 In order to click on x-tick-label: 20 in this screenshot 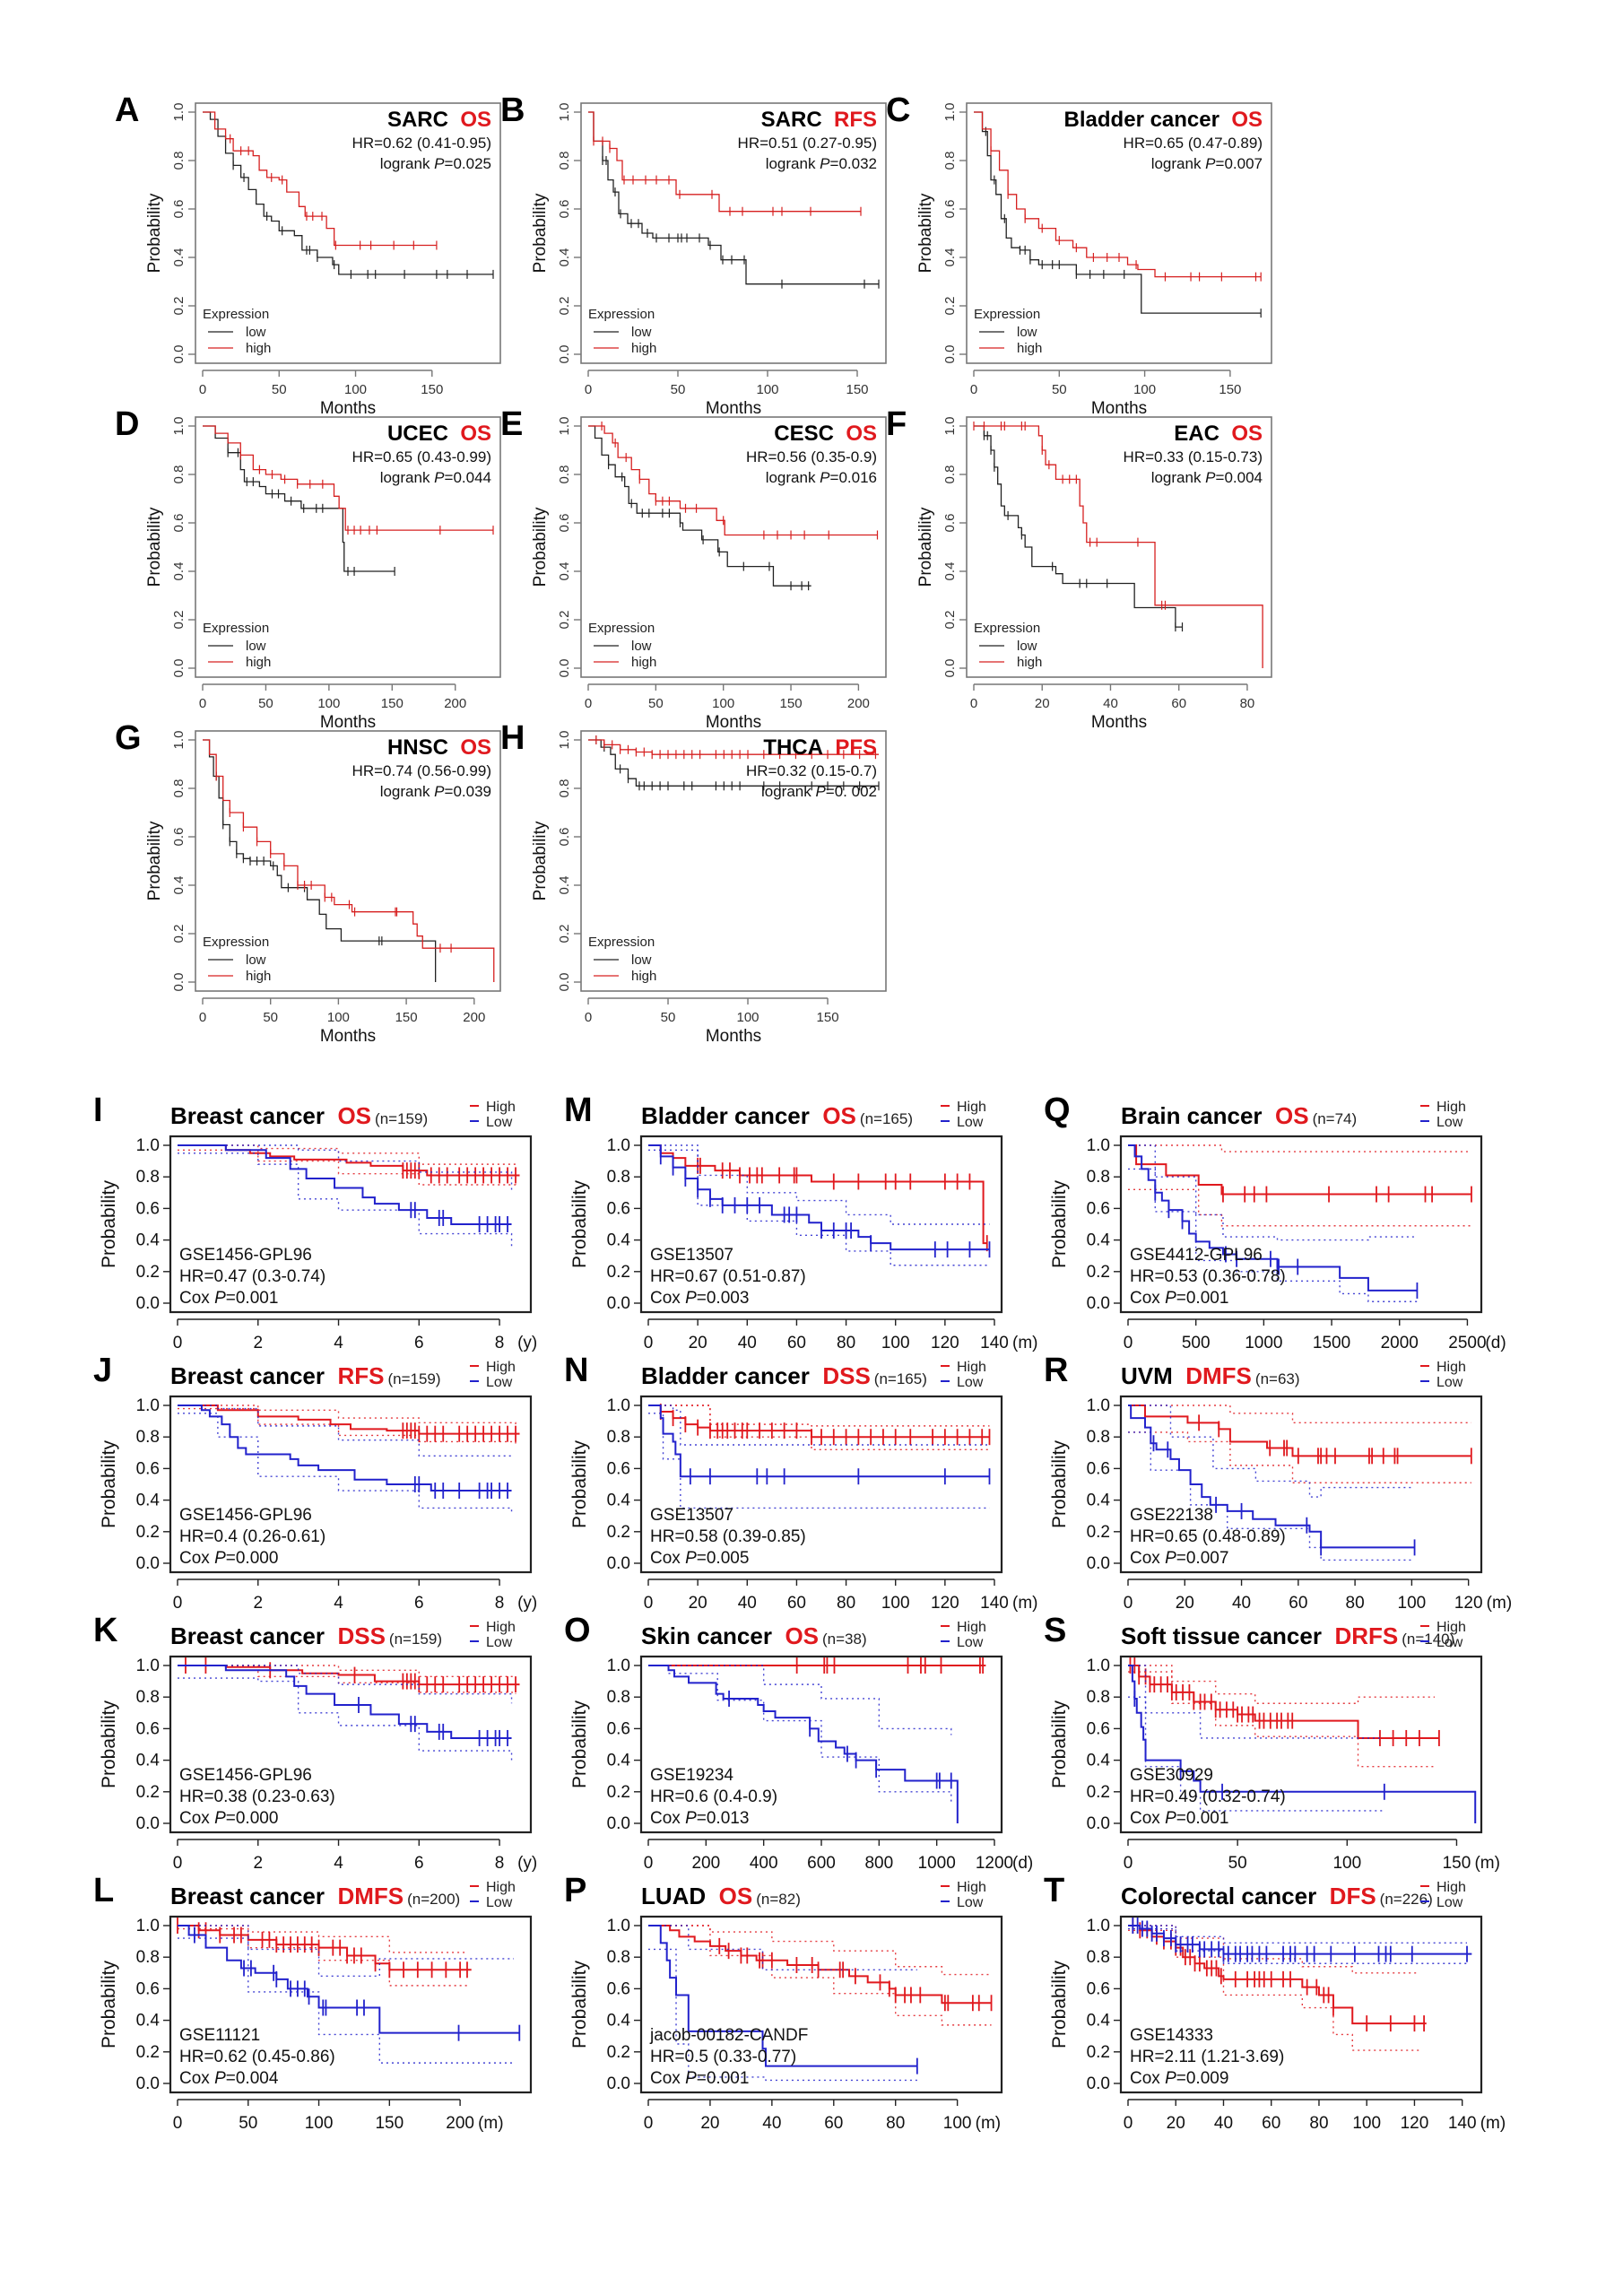, I will do `click(1042, 703)`.